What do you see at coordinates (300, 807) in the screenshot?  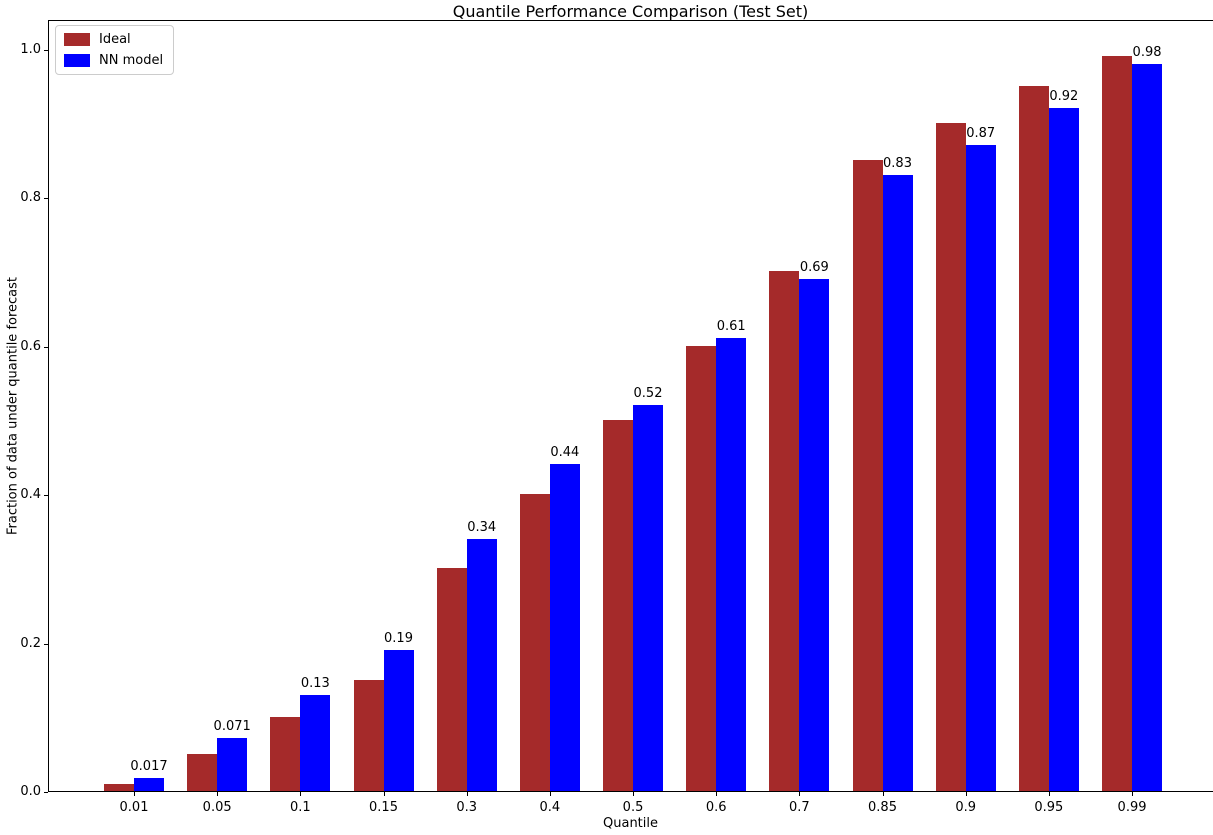 I see `x-tick-label: 0.1` at bounding box center [300, 807].